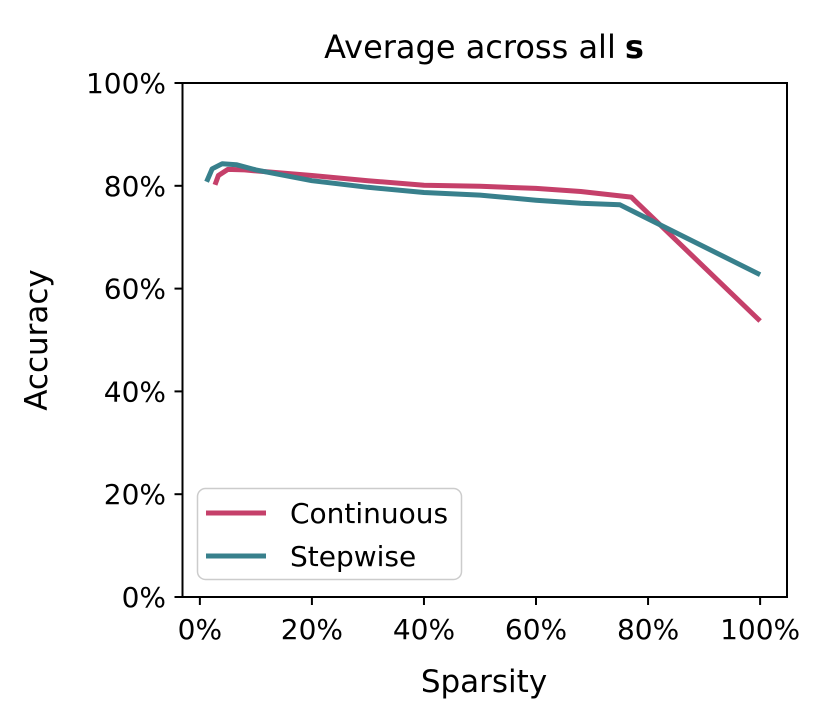 This screenshot has width=830, height=727. I want to click on series-line-continuous, so click(487, 244).